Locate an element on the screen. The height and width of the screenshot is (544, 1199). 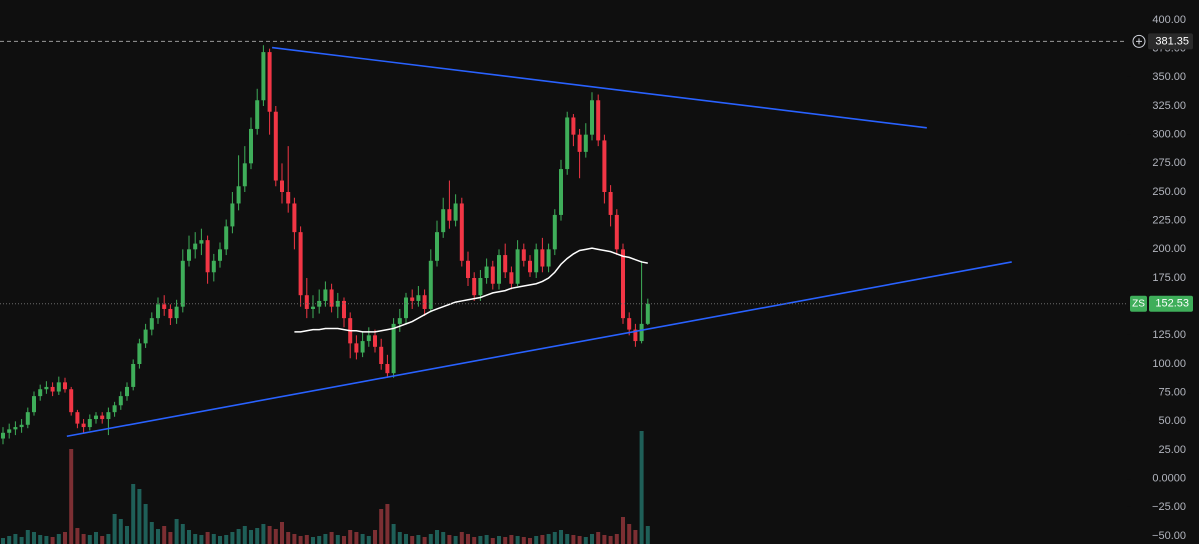
symbol-tag is located at coordinates (1138, 303).